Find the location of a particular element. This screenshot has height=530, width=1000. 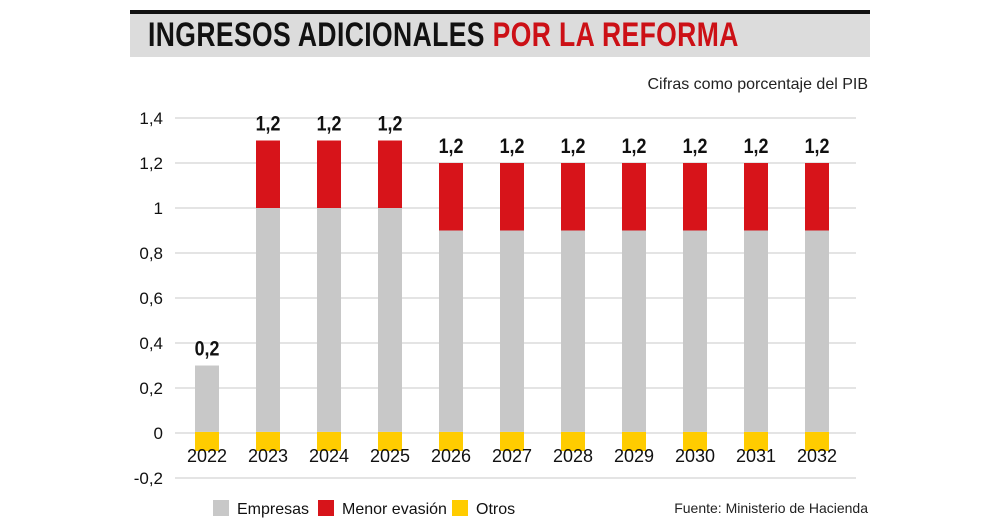

x-tick-label: 2024 is located at coordinates (329, 456).